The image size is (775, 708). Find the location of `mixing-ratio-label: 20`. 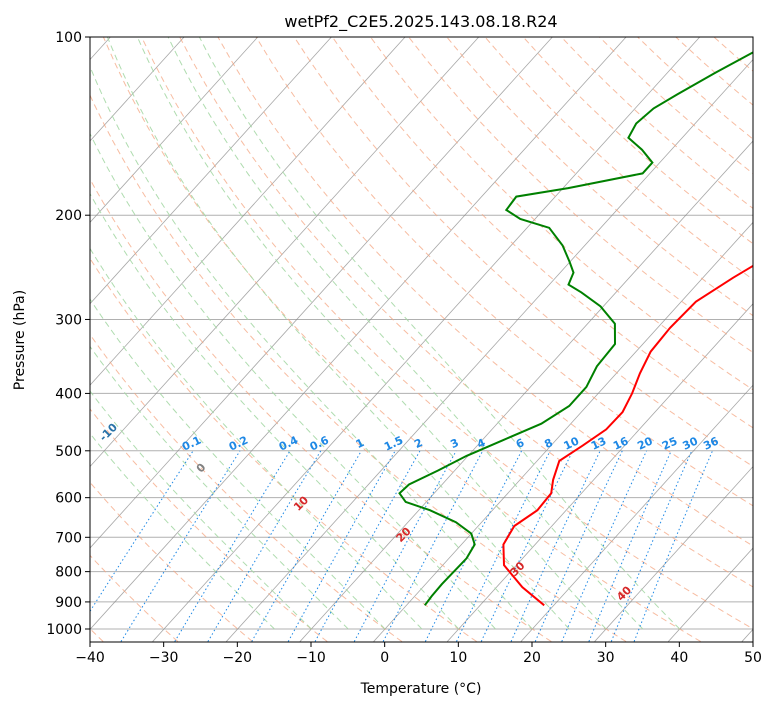

mixing-ratio-label: 20 is located at coordinates (645, 443).